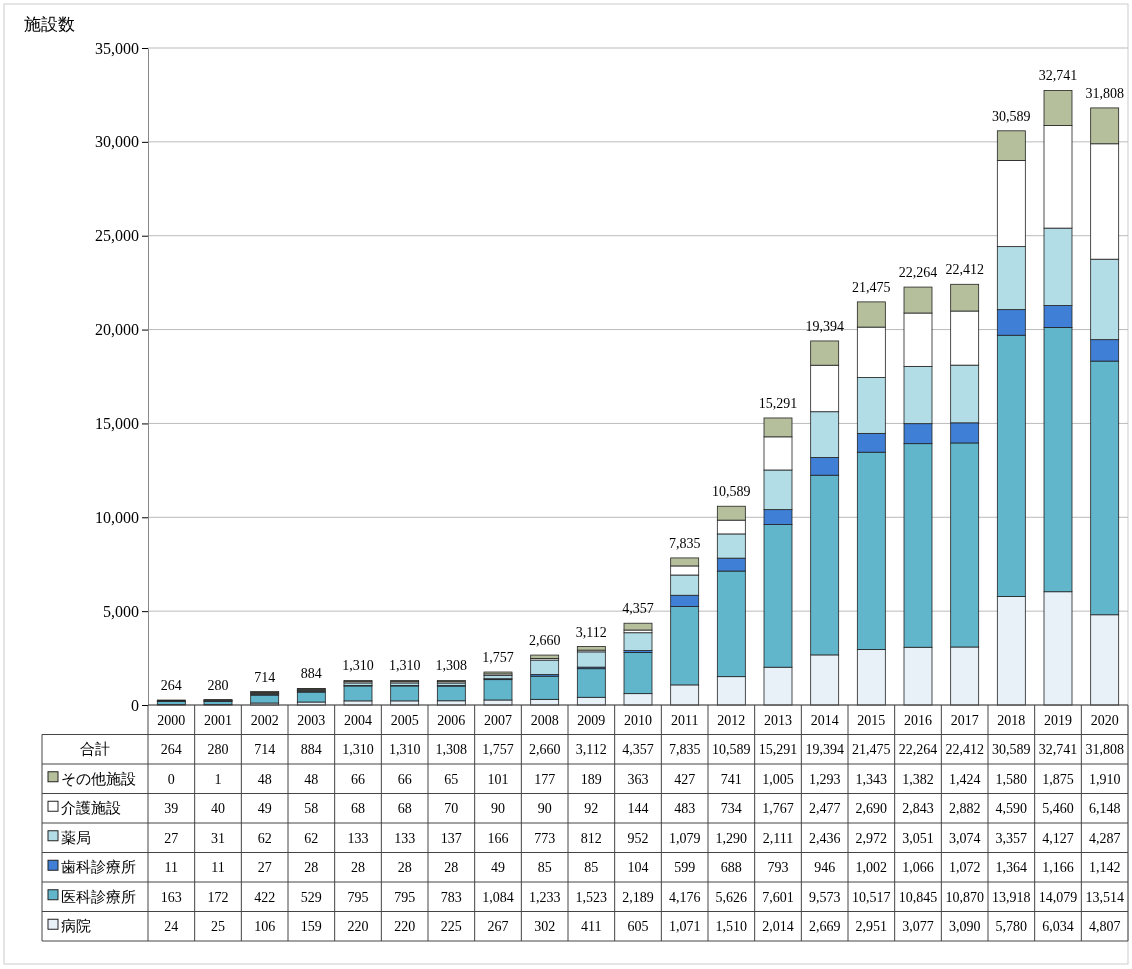 The height and width of the screenshot is (969, 1132). I want to click on data-label: 9,573, so click(824, 897).